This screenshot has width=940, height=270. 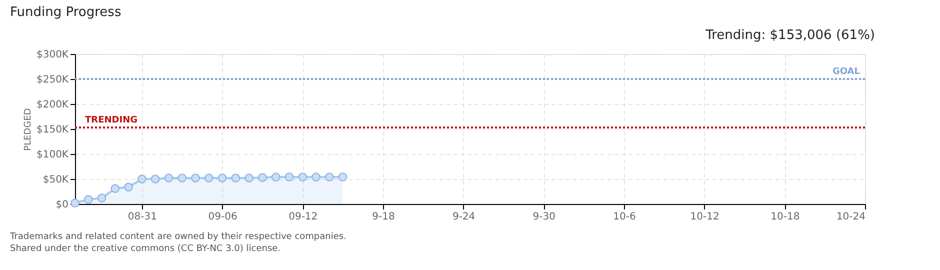 I want to click on y-tick-label: $200K, so click(x=52, y=105).